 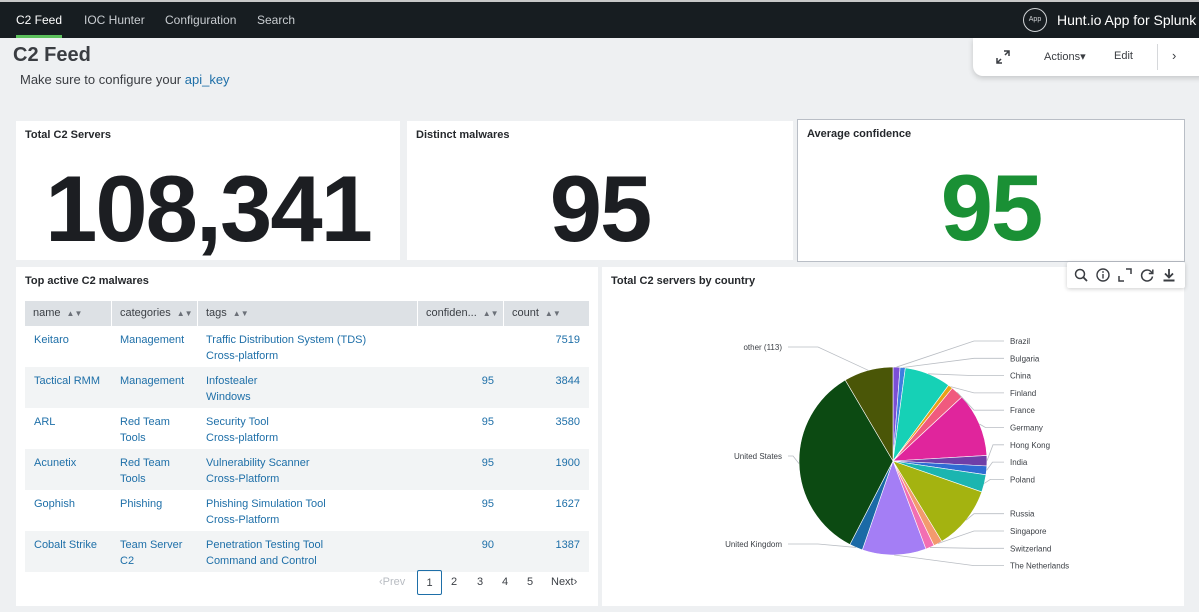 What do you see at coordinates (541, 504) in the screenshot?
I see `cell-count: 1627` at bounding box center [541, 504].